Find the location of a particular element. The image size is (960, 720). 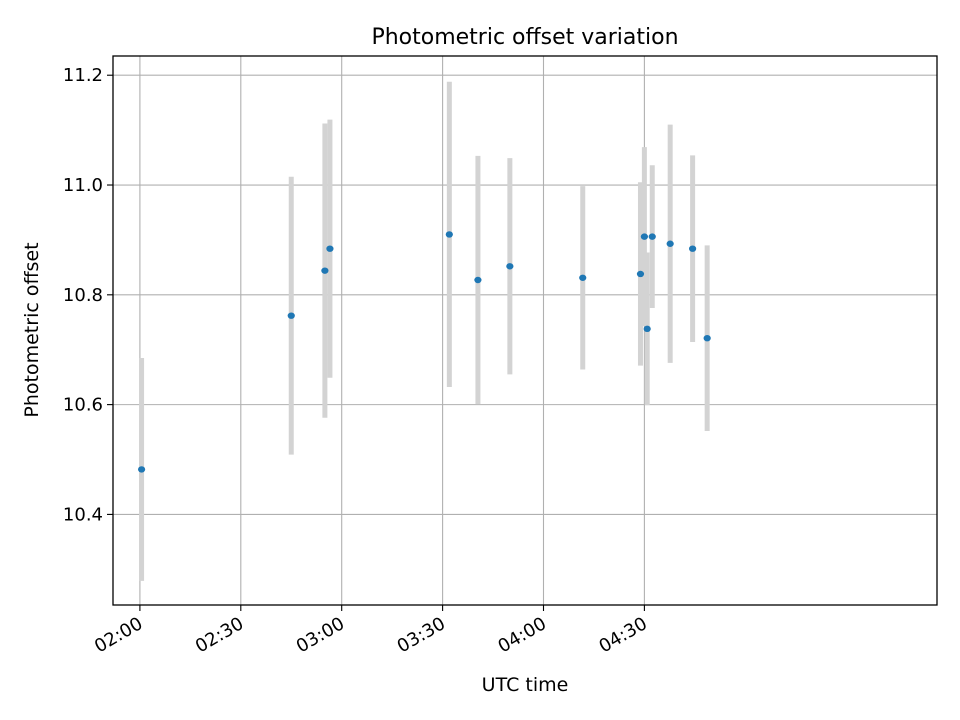

x-axis-label: UTC time is located at coordinates (525, 685).